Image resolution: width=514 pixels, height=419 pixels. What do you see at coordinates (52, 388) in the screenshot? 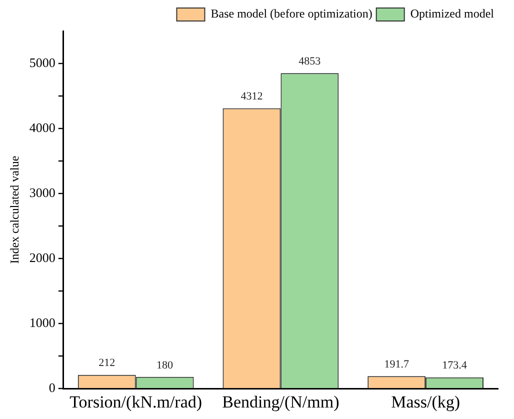
I see `y-tick-label: 0` at bounding box center [52, 388].